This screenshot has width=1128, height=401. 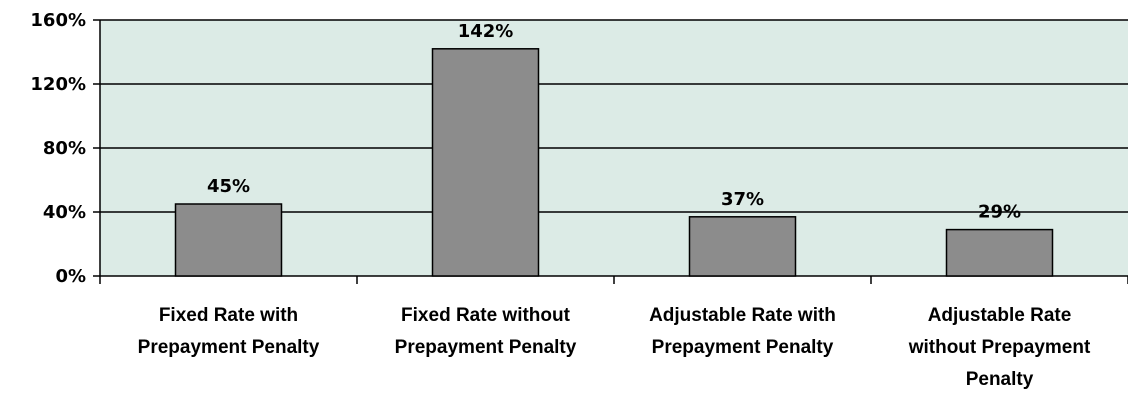 What do you see at coordinates (70, 276) in the screenshot?
I see `y-tick-label: 0%` at bounding box center [70, 276].